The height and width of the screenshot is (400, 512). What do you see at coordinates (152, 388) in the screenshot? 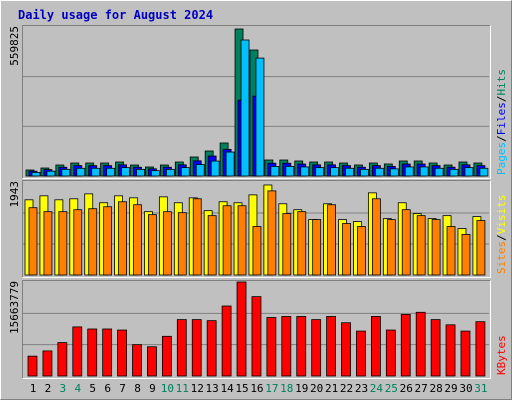
I see `x-tick-label: 9` at bounding box center [152, 388].